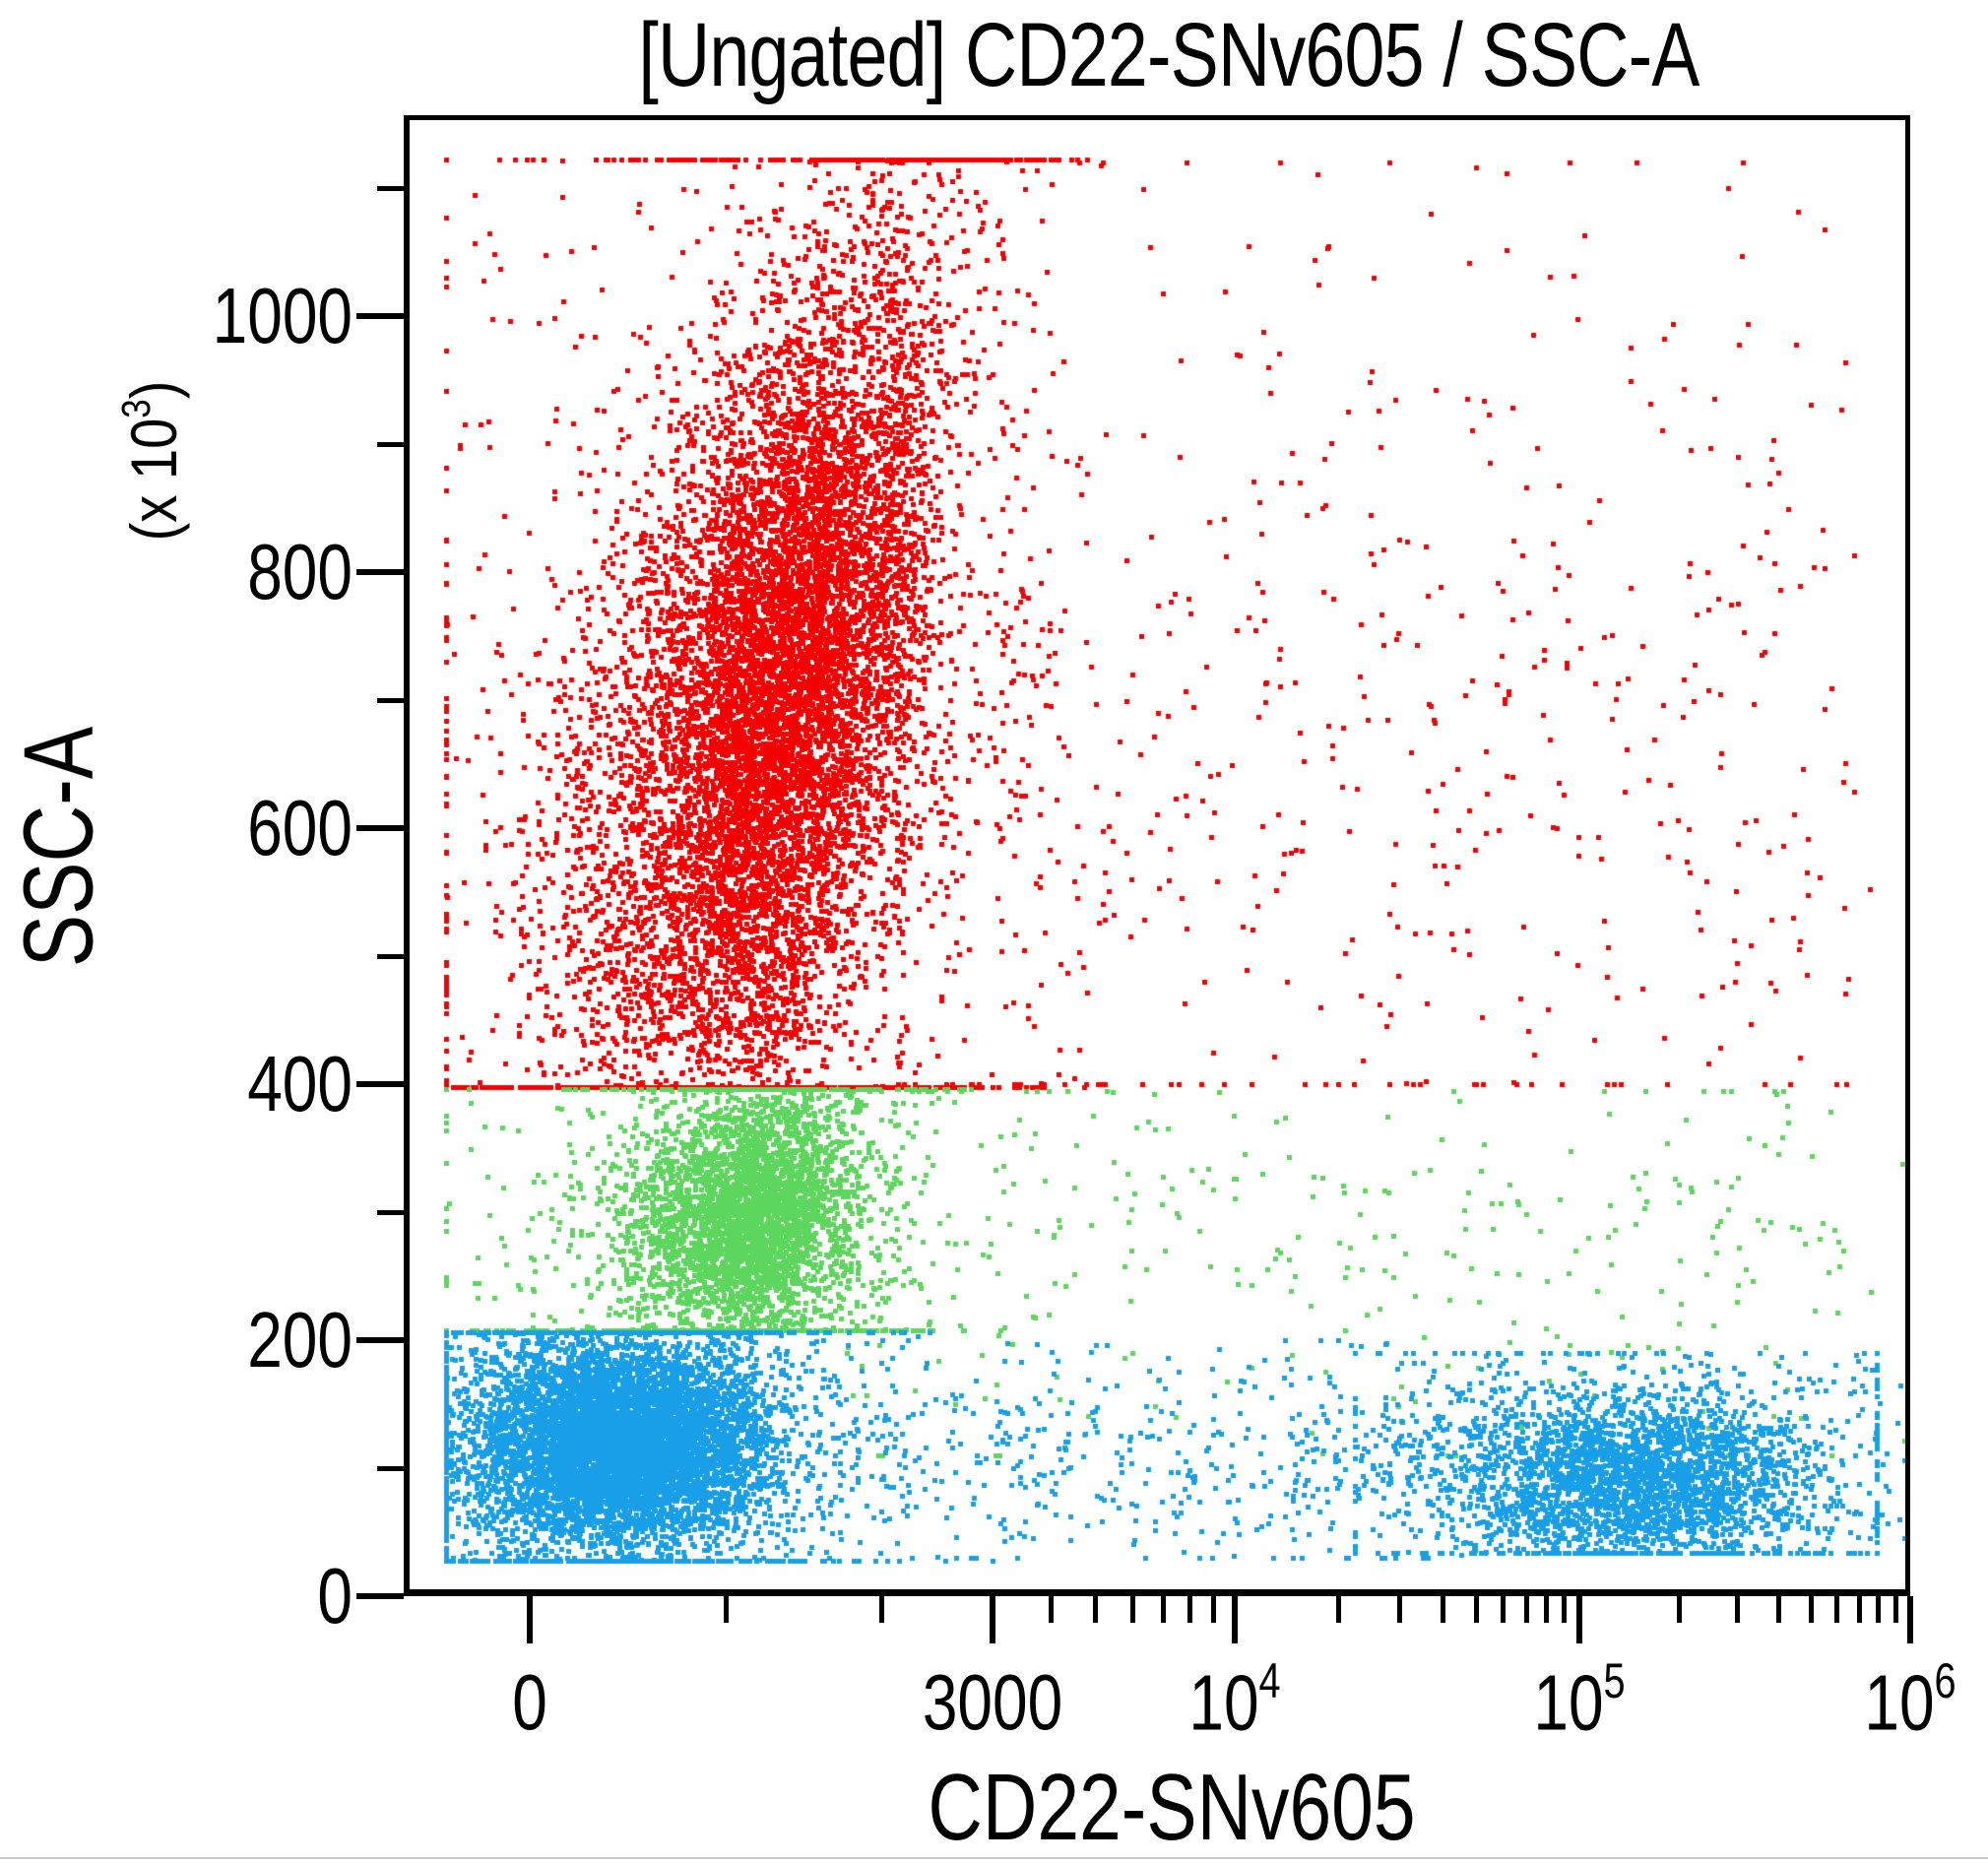  Describe the element at coordinates (153, 390) in the screenshot. I see `y-axis-unit-post: )` at that location.